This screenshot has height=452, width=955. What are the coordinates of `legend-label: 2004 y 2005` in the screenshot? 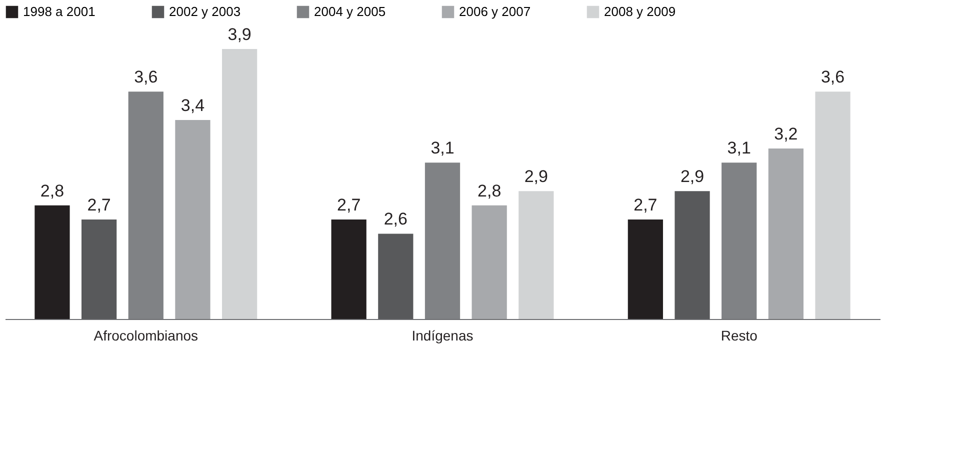 It's located at (350, 11).